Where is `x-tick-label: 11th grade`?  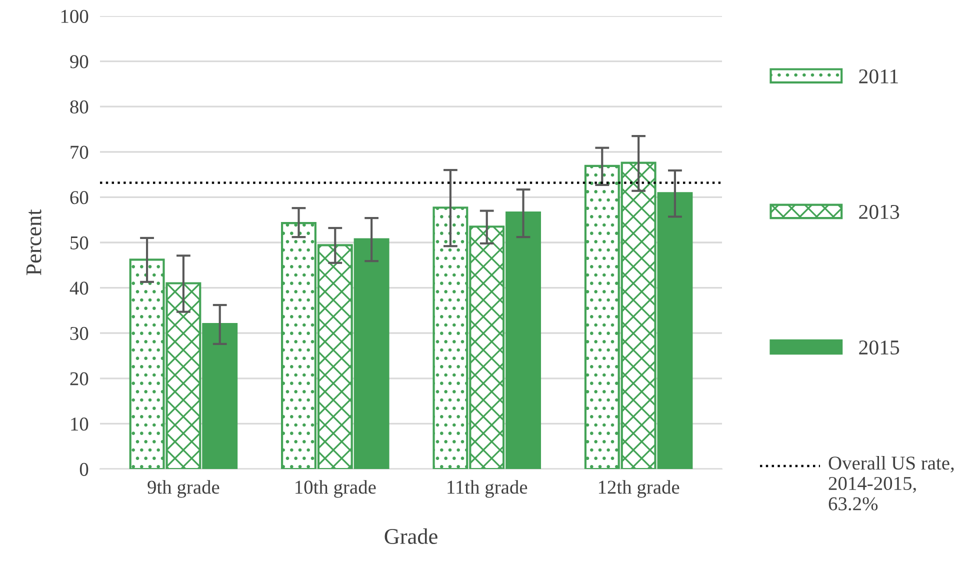
x-tick-label: 11th grade is located at coordinates (488, 489).